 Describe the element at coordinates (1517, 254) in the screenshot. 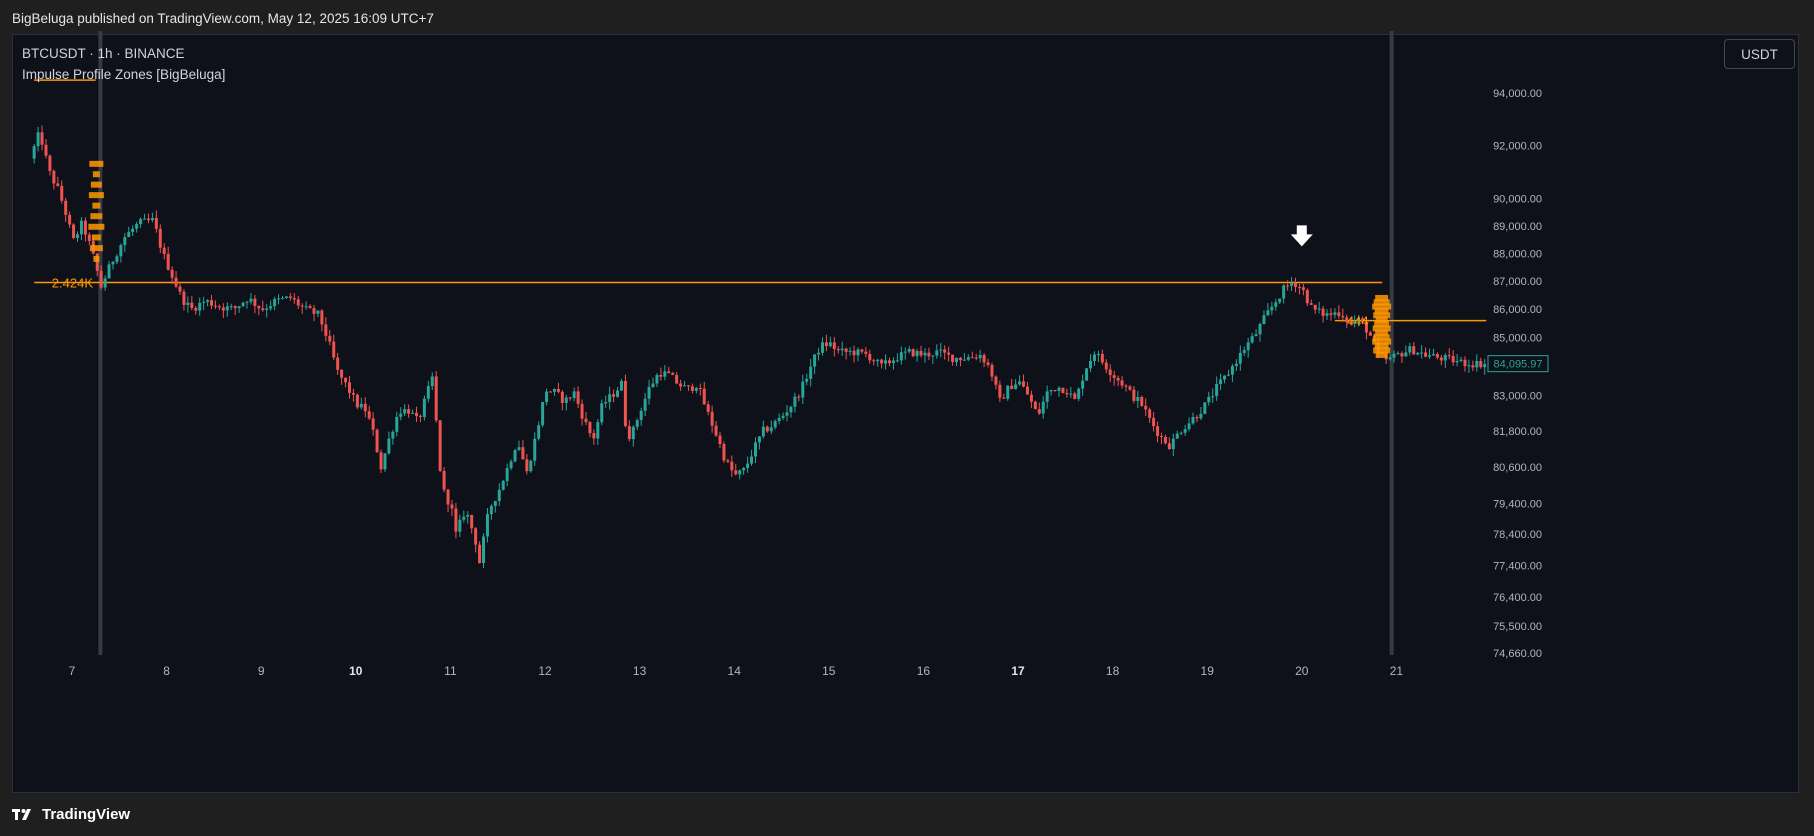

I see `y-tick-label: 88,000.00` at that location.